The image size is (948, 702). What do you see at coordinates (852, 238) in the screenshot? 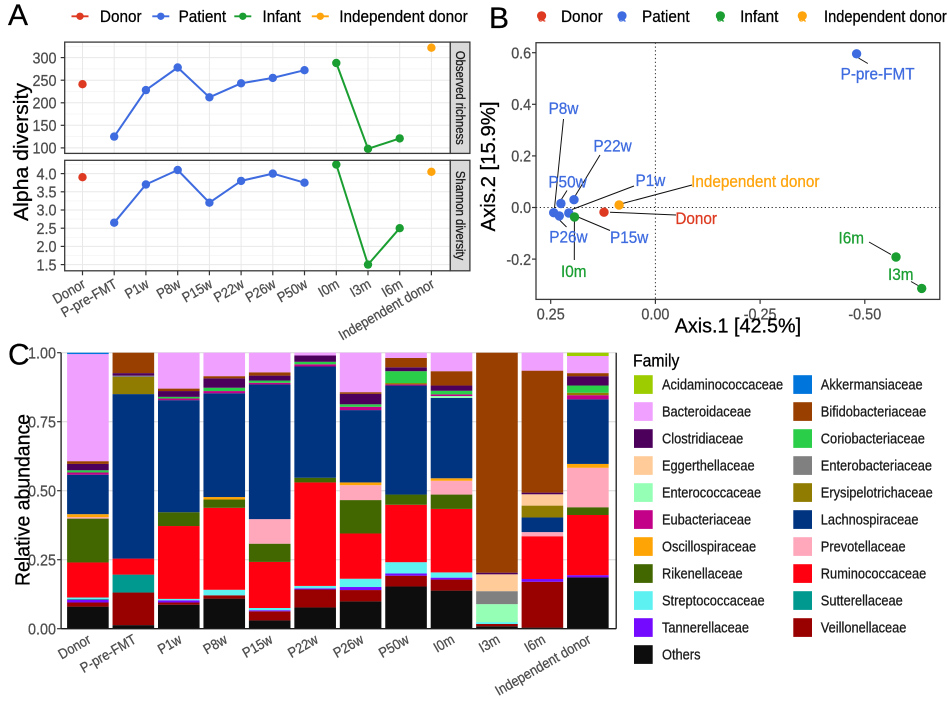
I see `svg-text: I6m` at bounding box center [852, 238].